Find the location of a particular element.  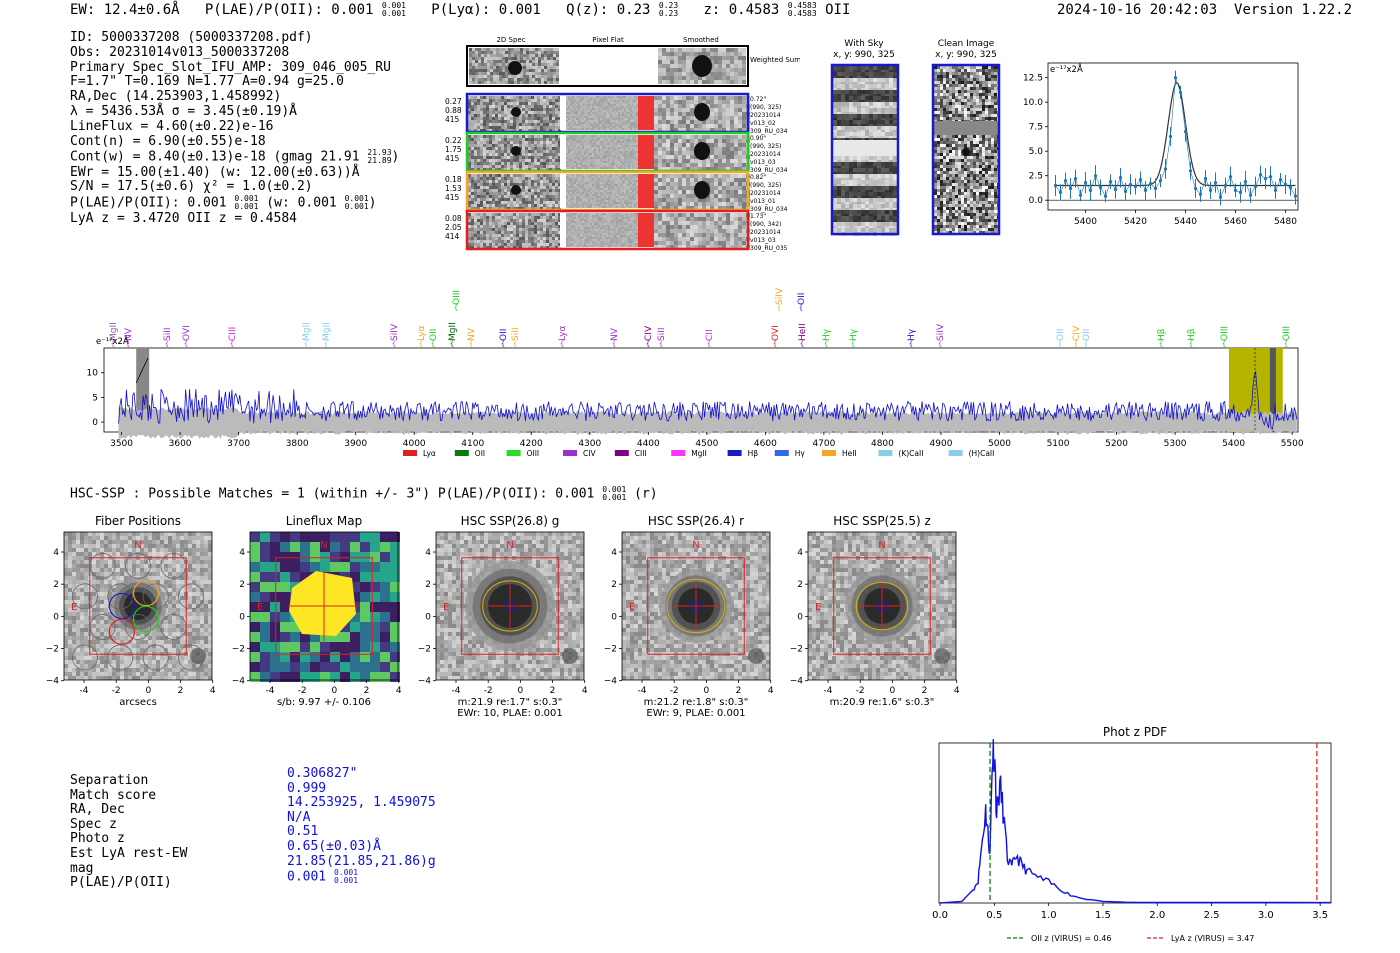

spectrum-xtick-label: 3800 is located at coordinates (297, 444).